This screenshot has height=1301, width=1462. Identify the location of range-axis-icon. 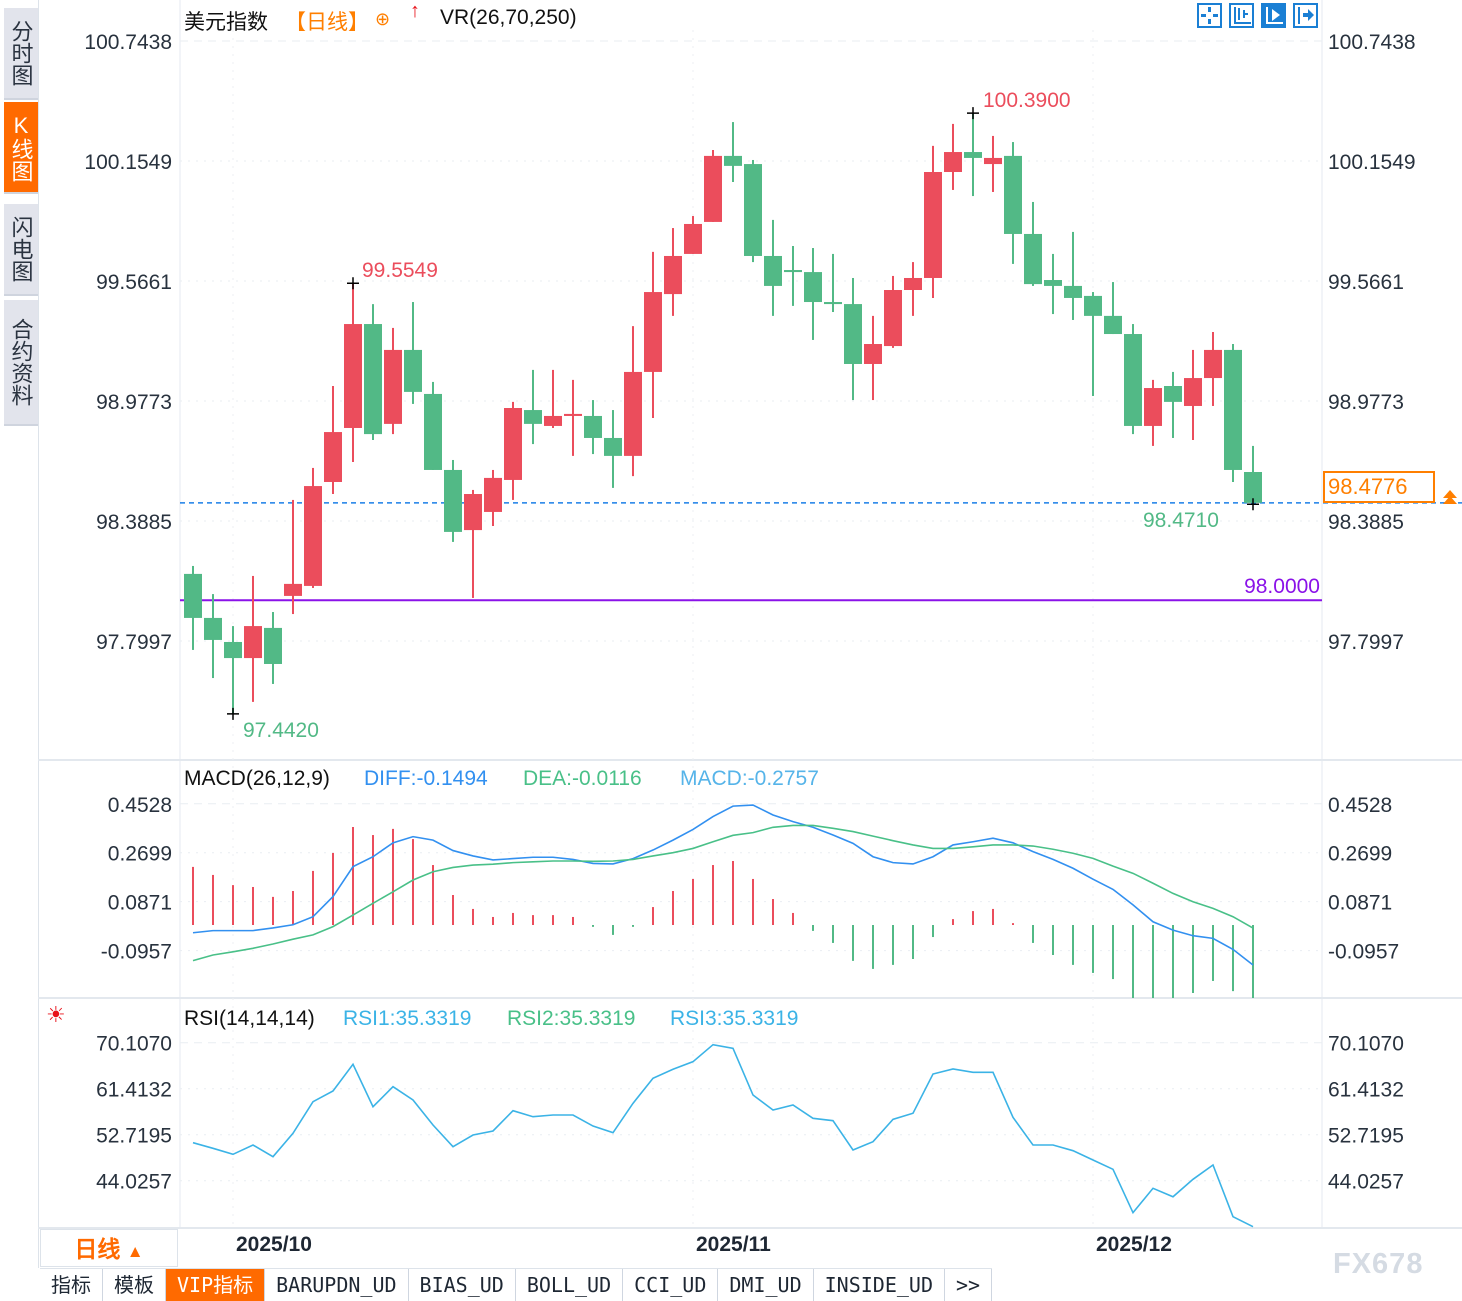
(1241, 15).